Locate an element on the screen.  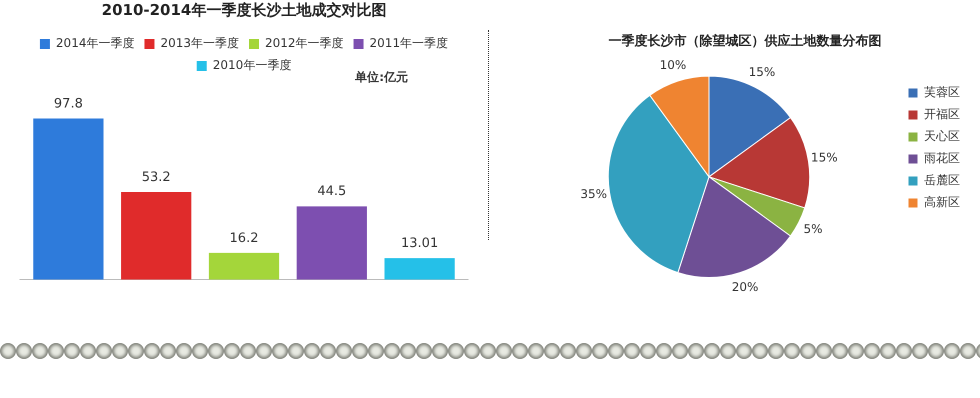
data-label: 35% is located at coordinates (594, 194).